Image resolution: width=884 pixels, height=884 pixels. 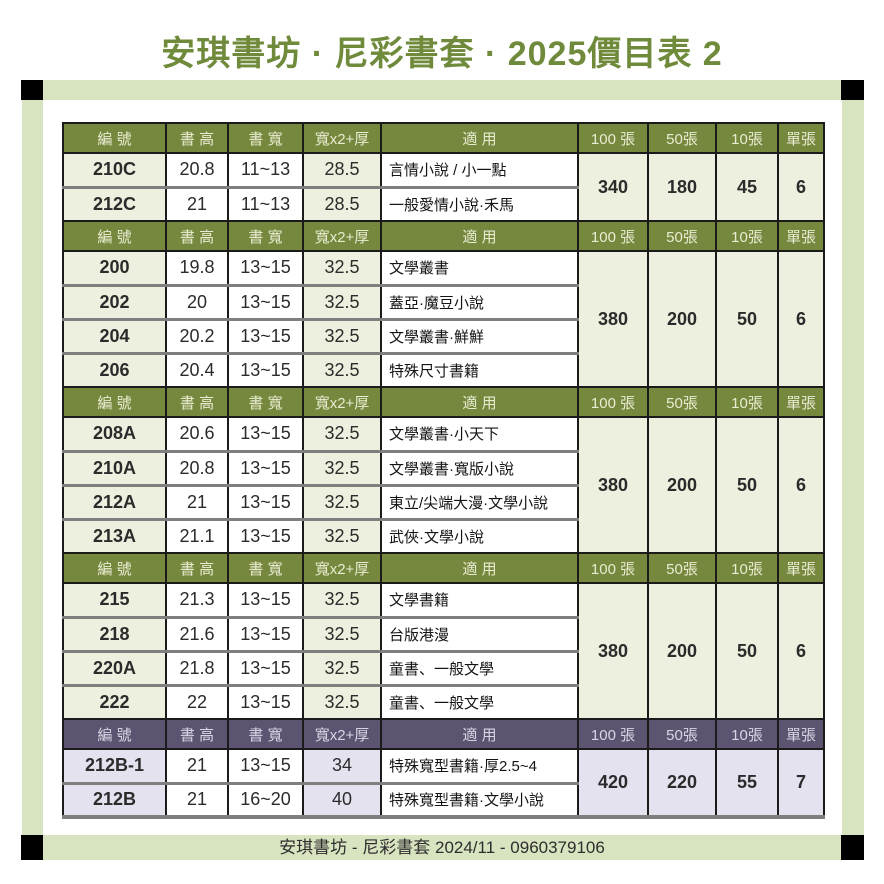 What do you see at coordinates (114, 268) in the screenshot?
I see `cell-code: 200` at bounding box center [114, 268].